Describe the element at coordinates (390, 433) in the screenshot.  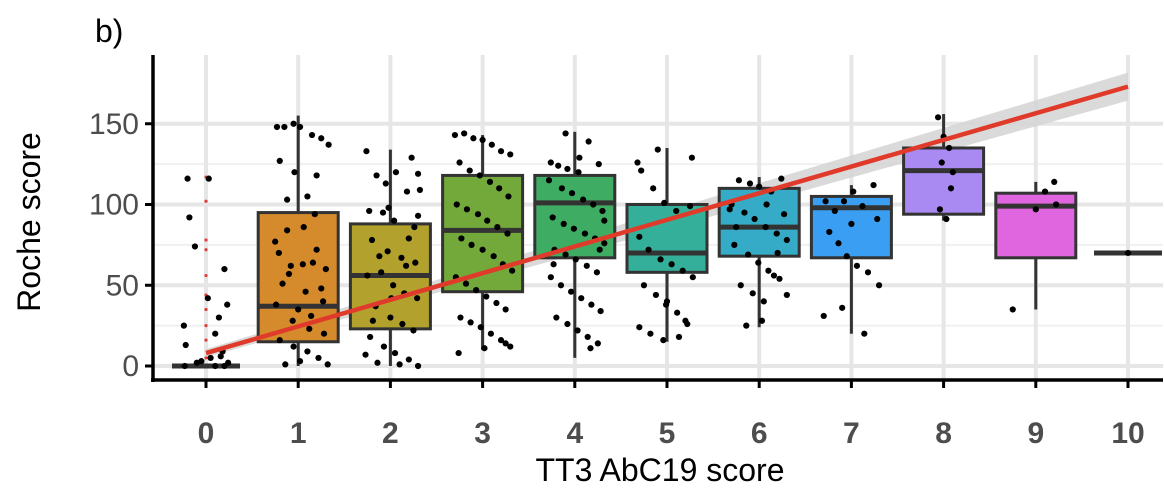
I see `x-tick-label-2: 2` at that location.